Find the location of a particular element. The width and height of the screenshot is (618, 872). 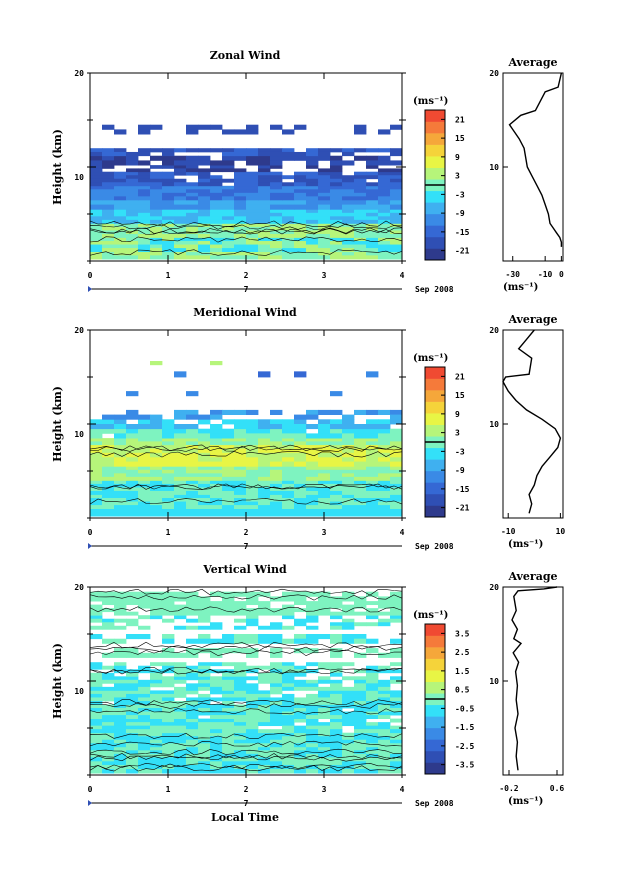

average-xtick-label: -30 is located at coordinates (513, 274).